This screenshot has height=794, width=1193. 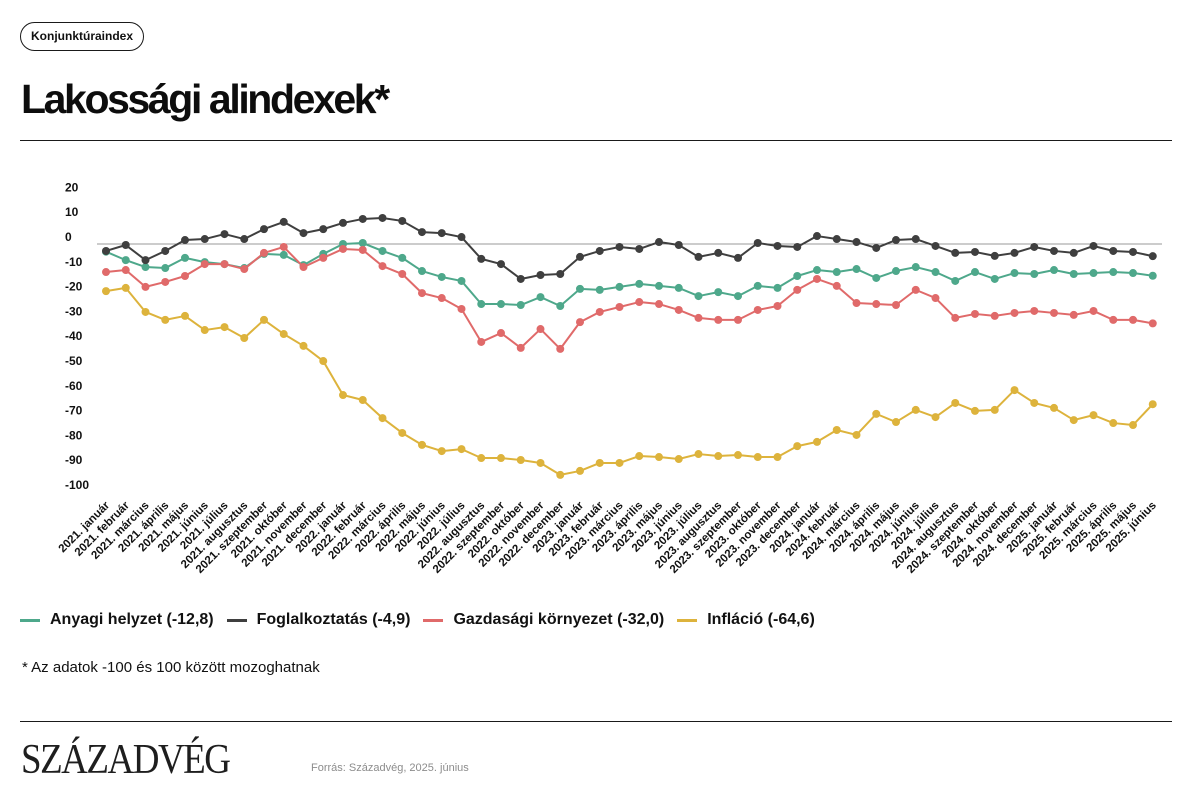 What do you see at coordinates (74, 262) in the screenshot?
I see `y-tick-label: -10` at bounding box center [74, 262].